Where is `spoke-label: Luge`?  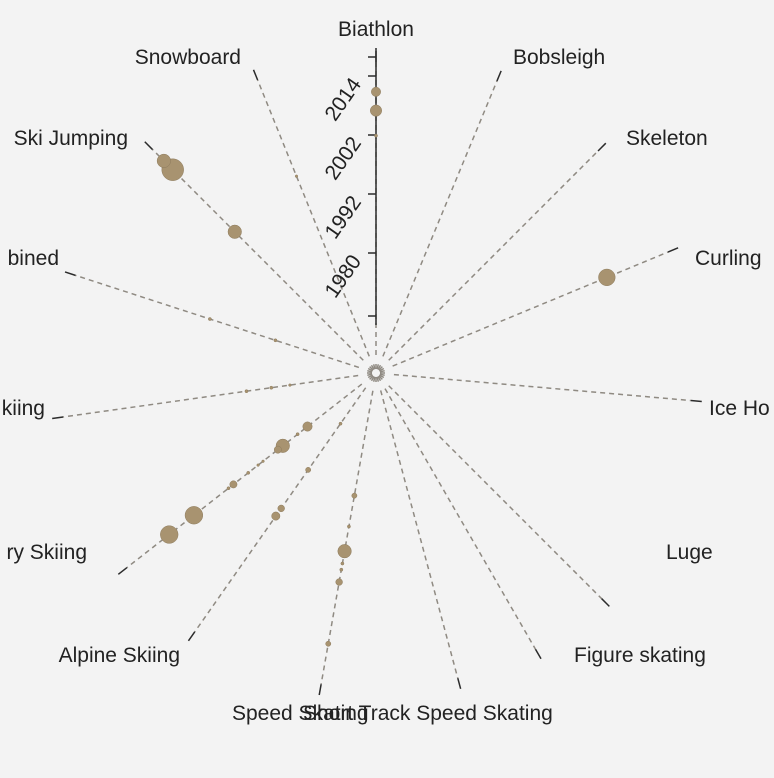
spoke-label: Luge is located at coordinates (689, 552).